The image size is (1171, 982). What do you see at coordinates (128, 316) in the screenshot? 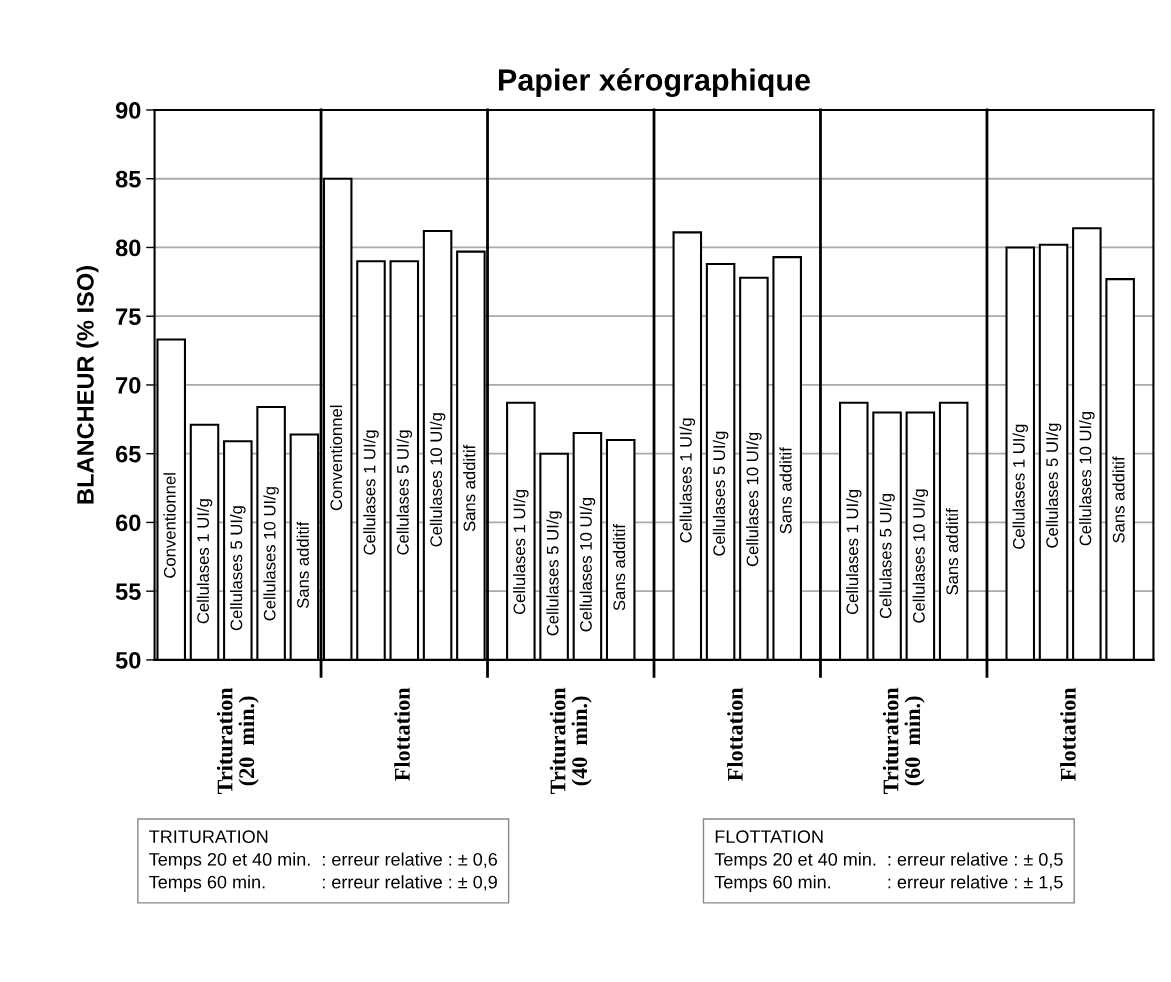
I see `y-tick-label: 75` at bounding box center [128, 316].